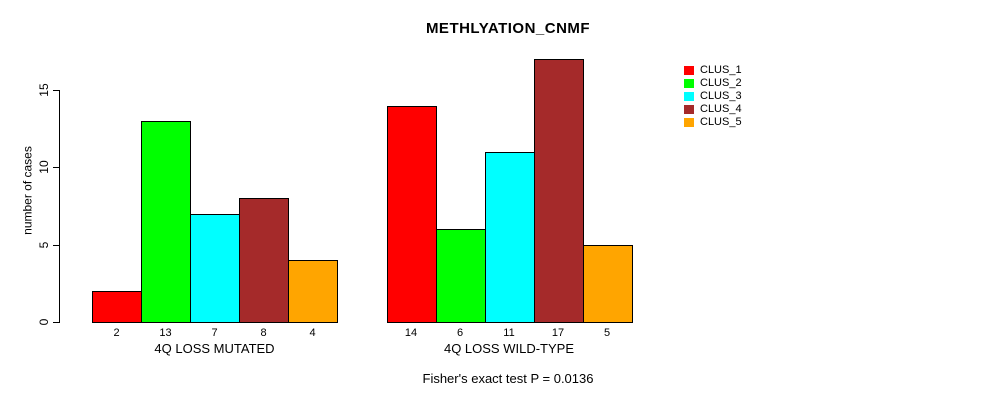  I want to click on bar-value-label: 7, so click(214, 333).